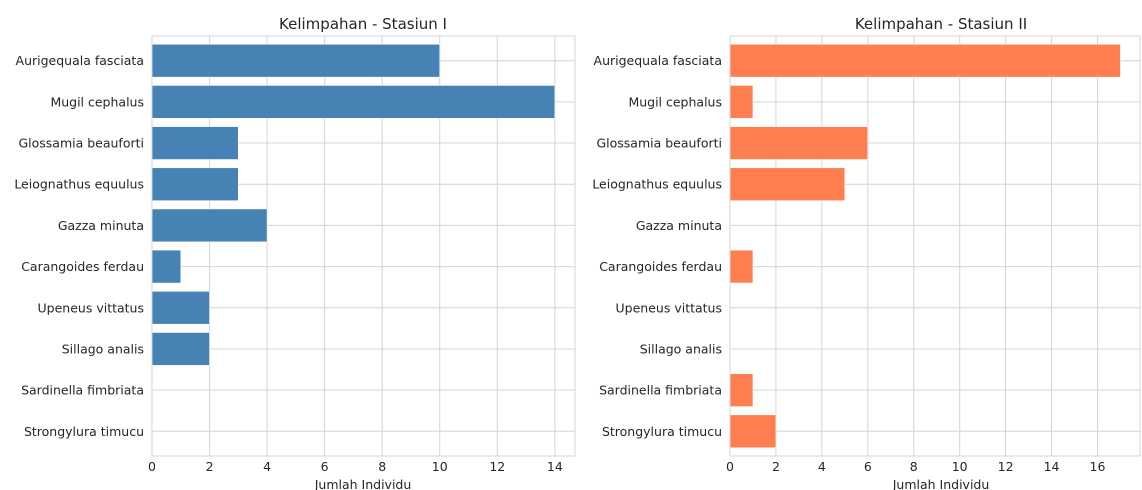  What do you see at coordinates (941, 24) in the screenshot?
I see `chart-title: Kelimpahan - Stasiun II` at bounding box center [941, 24].